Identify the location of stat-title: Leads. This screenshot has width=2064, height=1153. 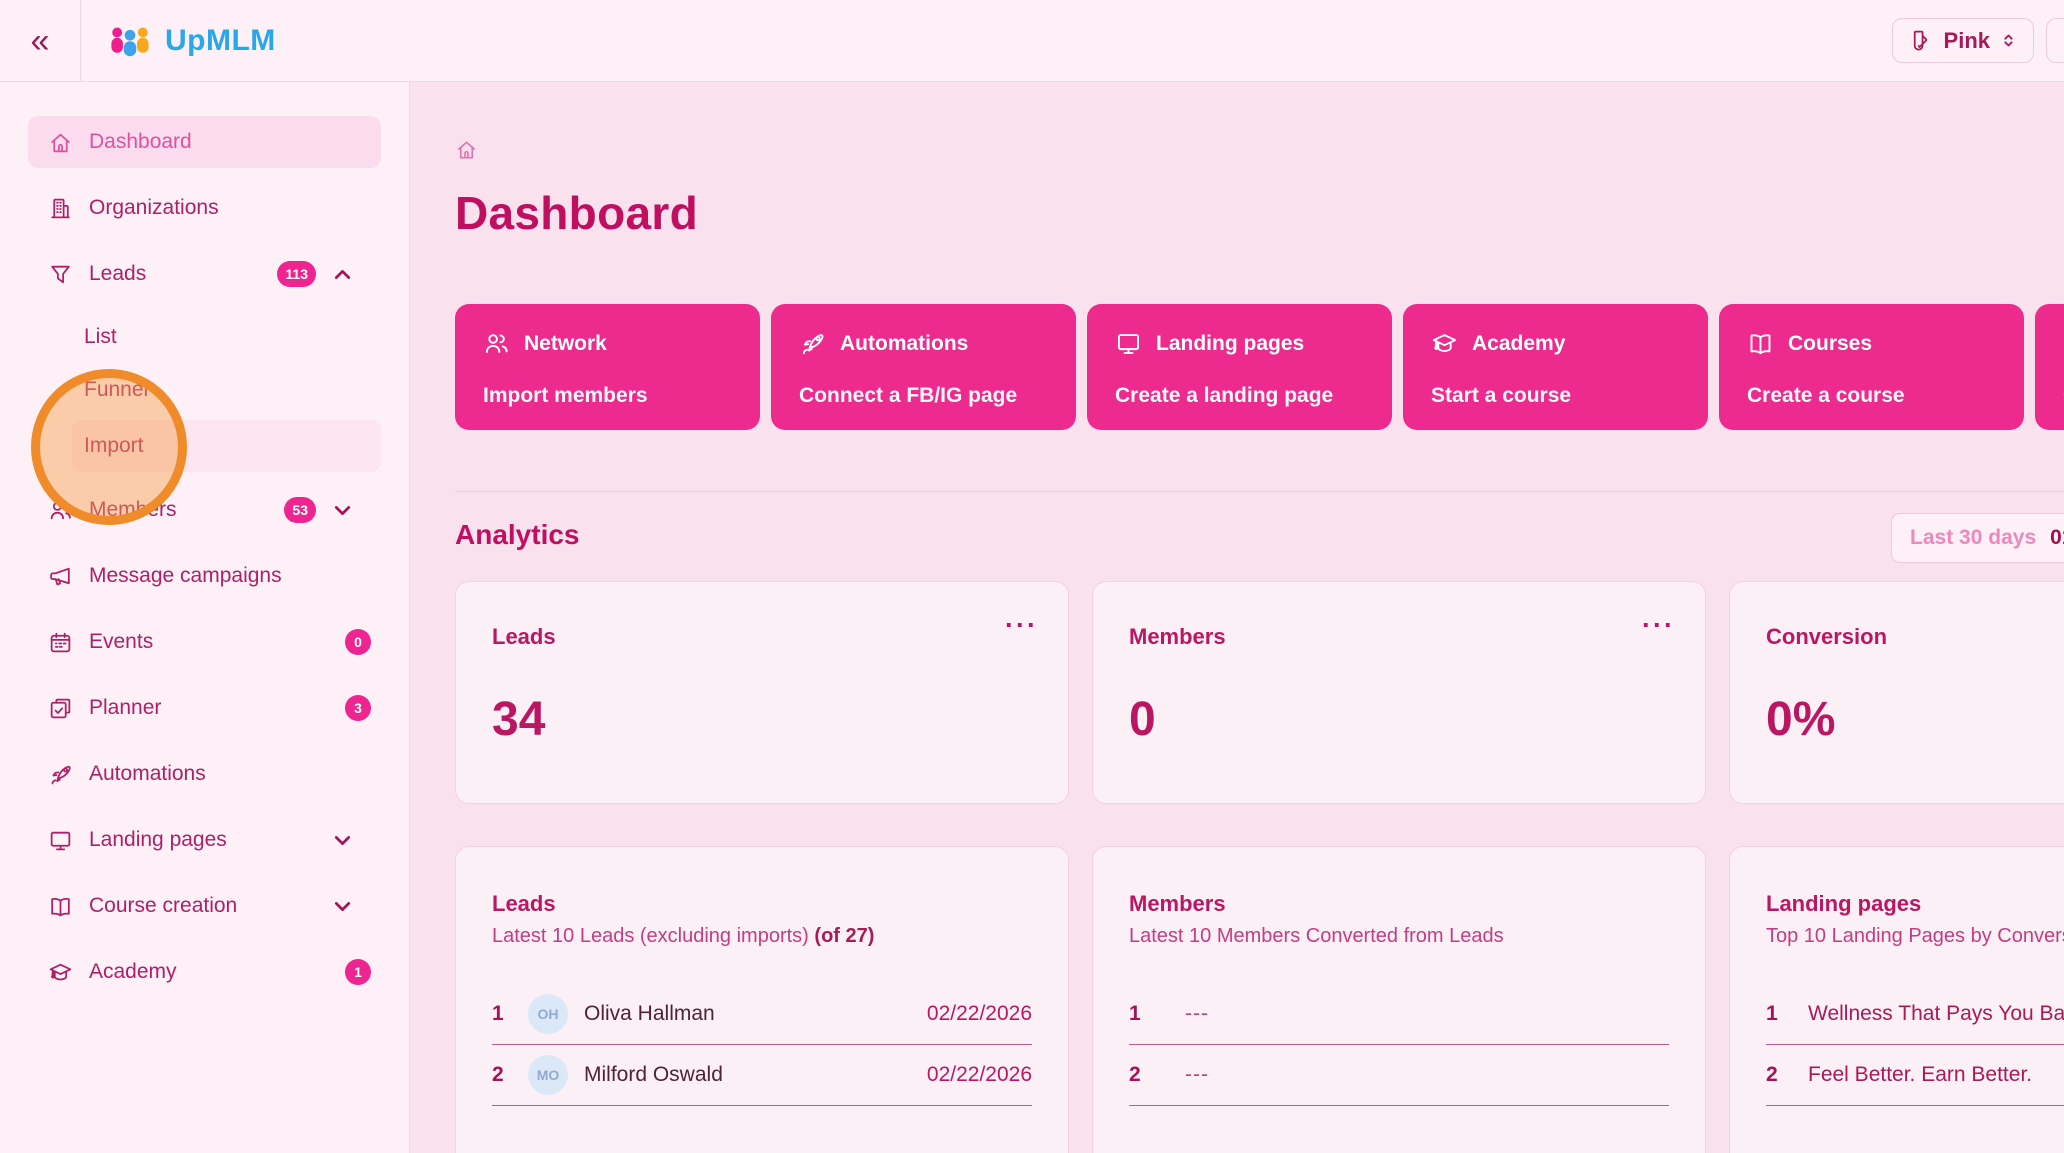
(524, 636).